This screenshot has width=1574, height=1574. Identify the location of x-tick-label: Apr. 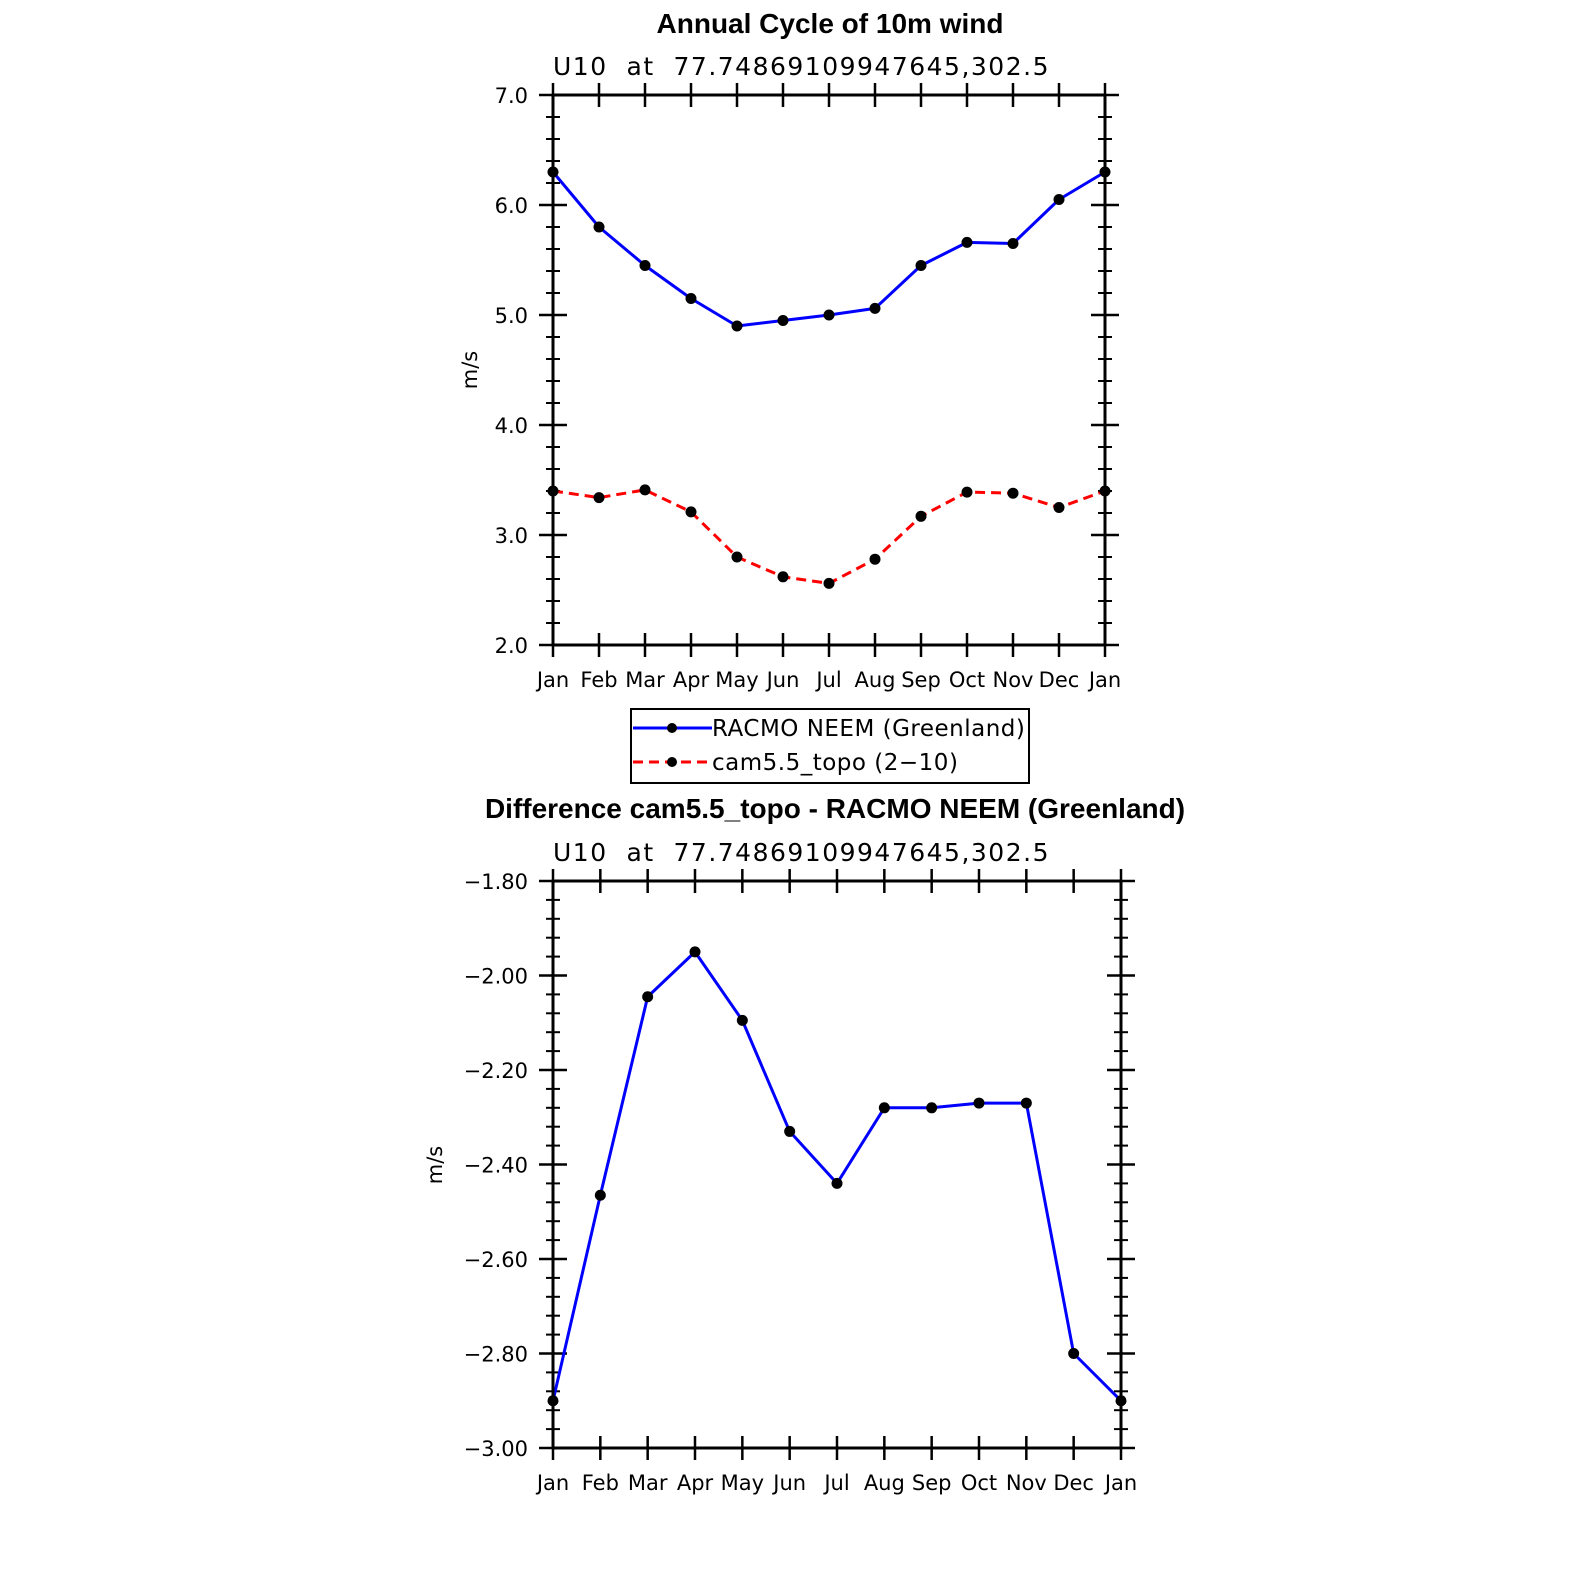
(695, 1483).